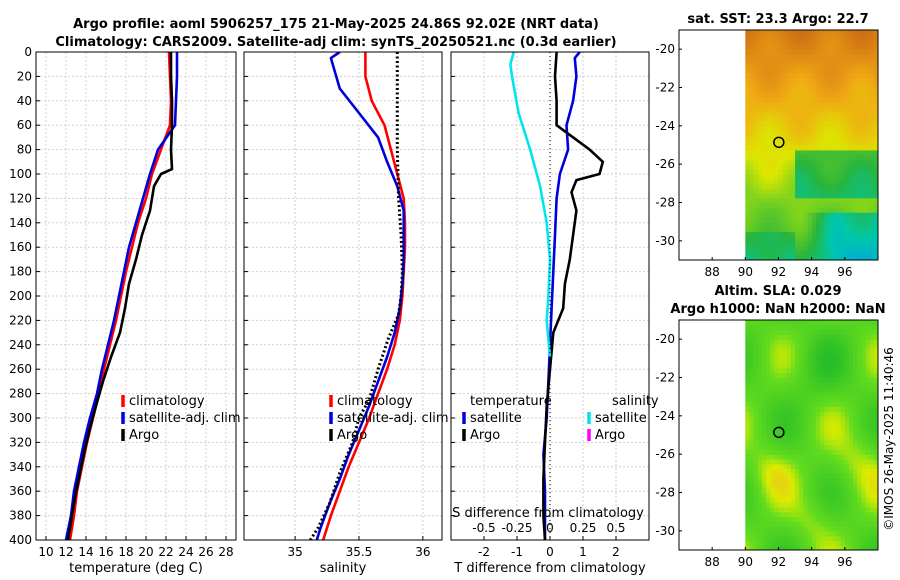  What do you see at coordinates (583, 528) in the screenshot?
I see `s-diff-tick-label: 0.25` at bounding box center [583, 528].